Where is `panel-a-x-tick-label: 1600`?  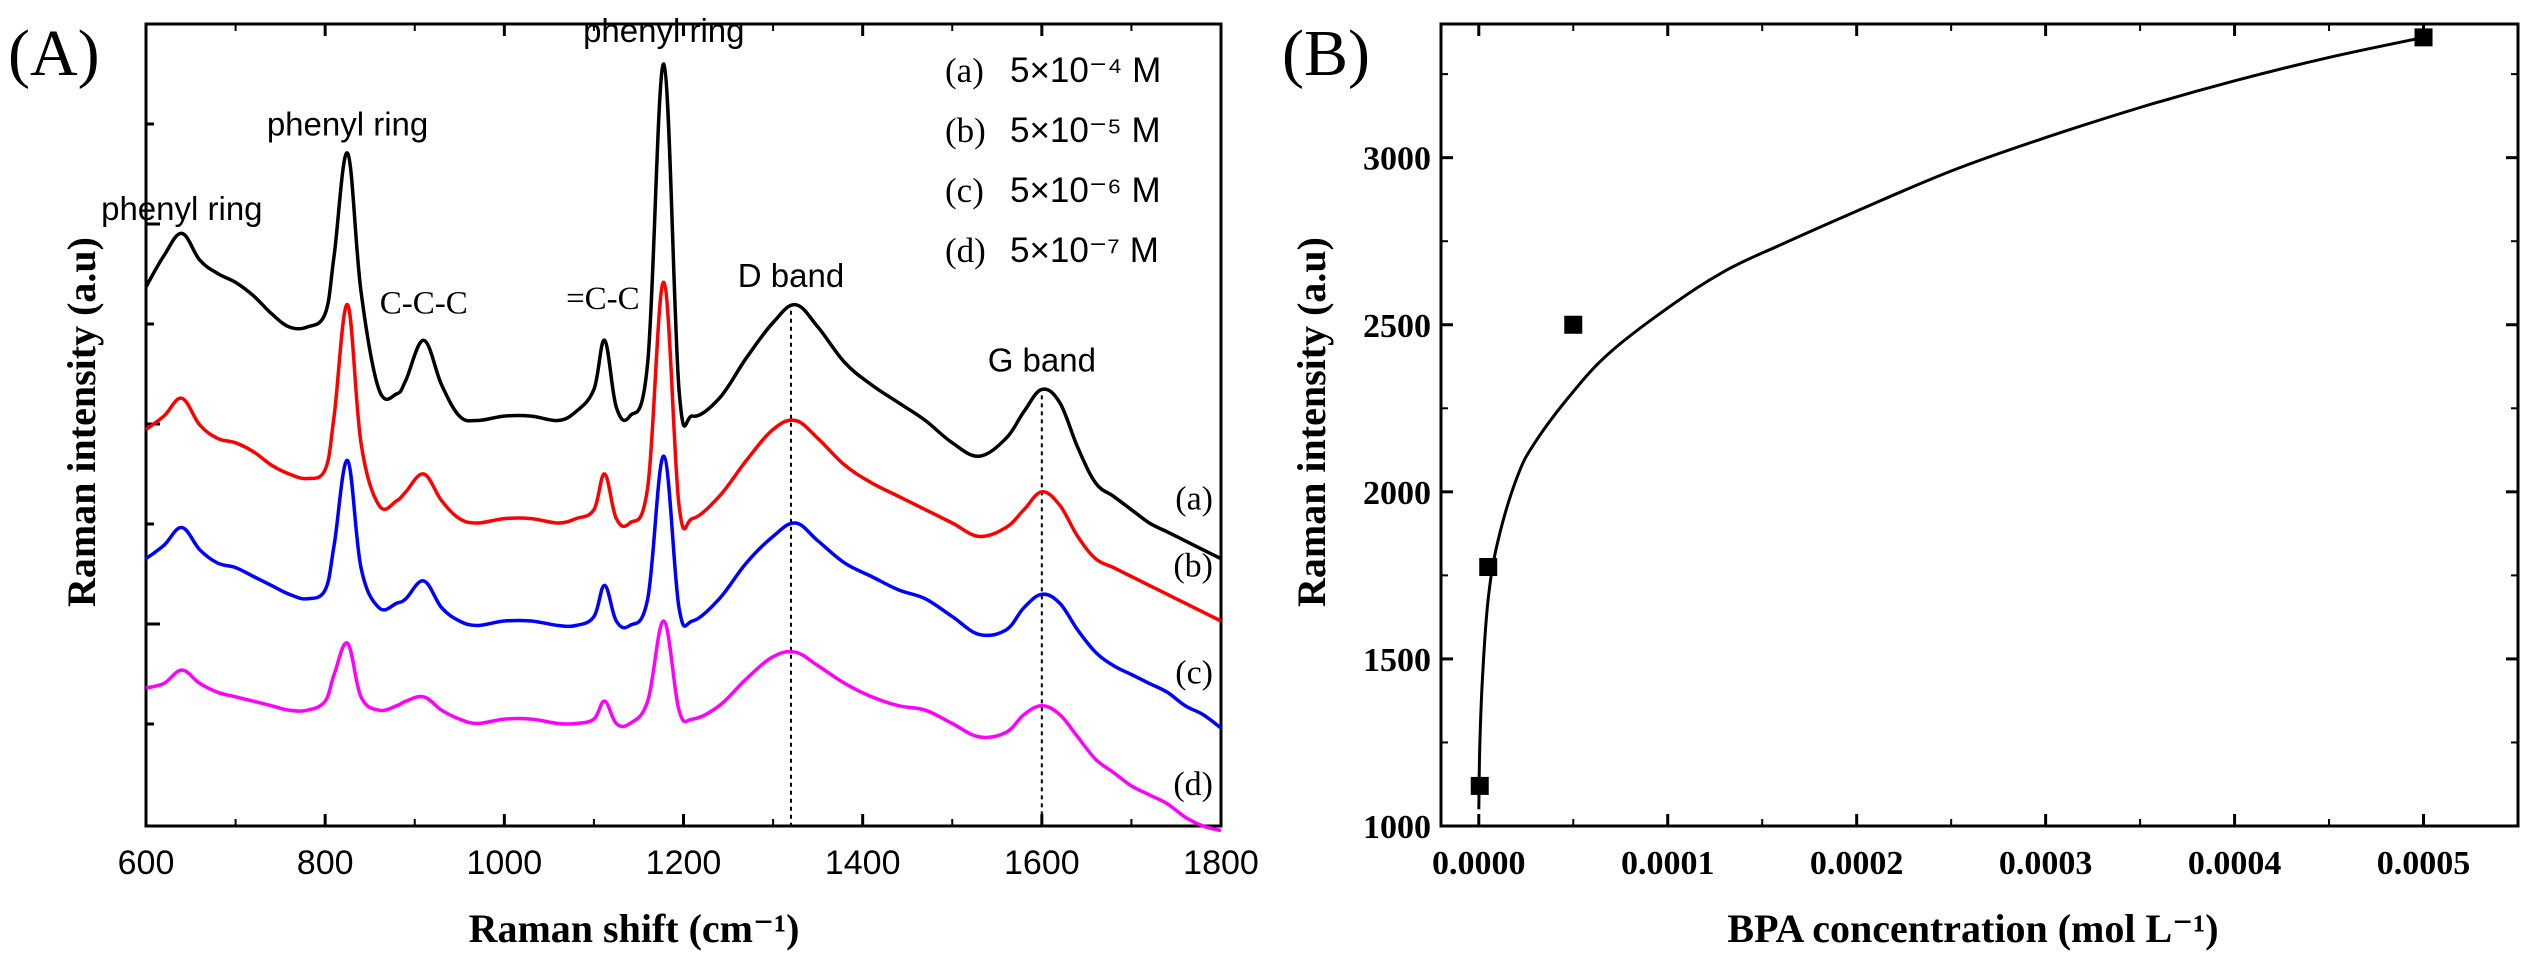
panel-a-x-tick-label: 1600 is located at coordinates (1042, 863).